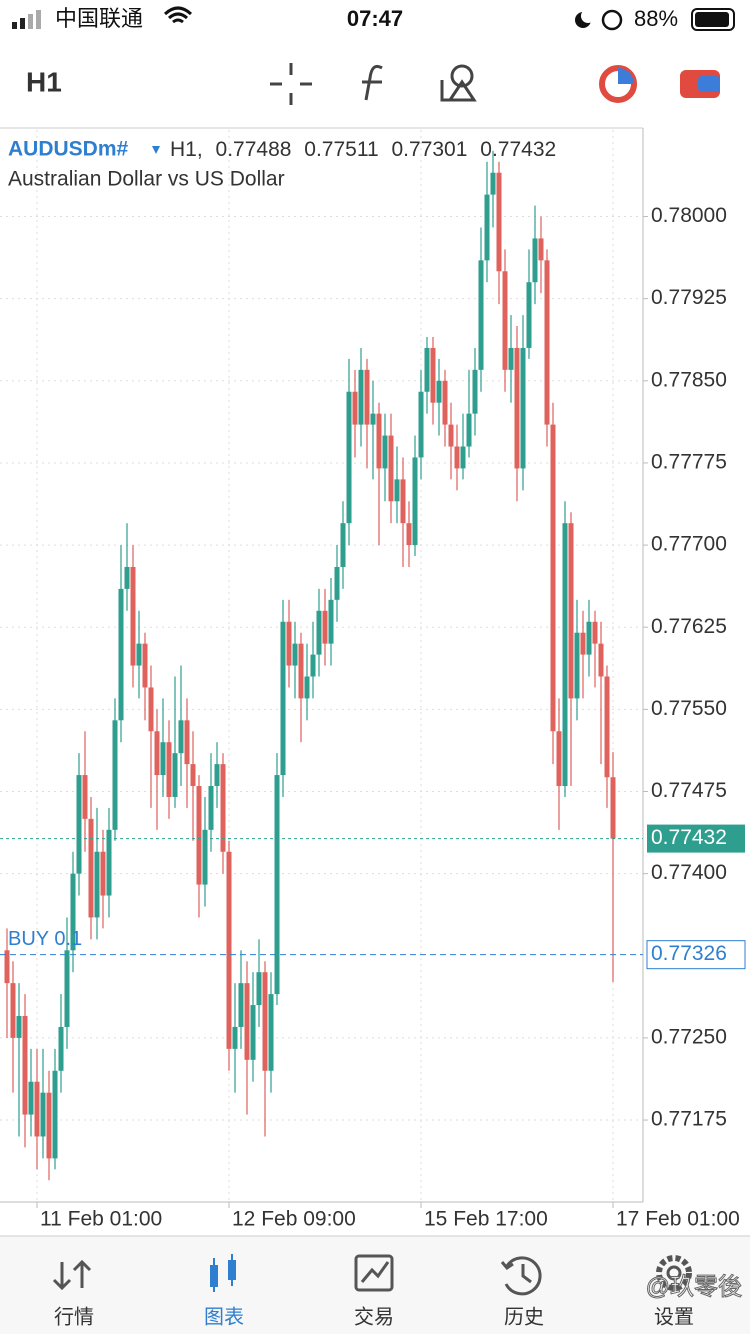  I want to click on x-tick-label: 17 Feb 01:00, so click(678, 1219).